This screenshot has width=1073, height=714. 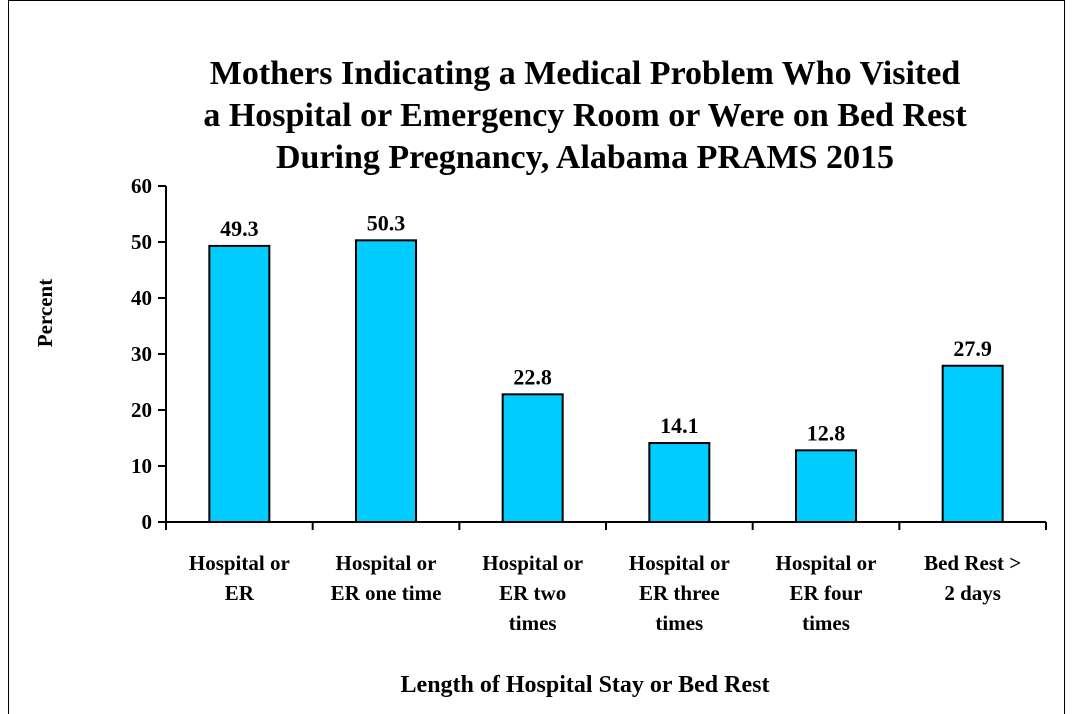 I want to click on y-tick-label: 50, so click(x=141, y=242).